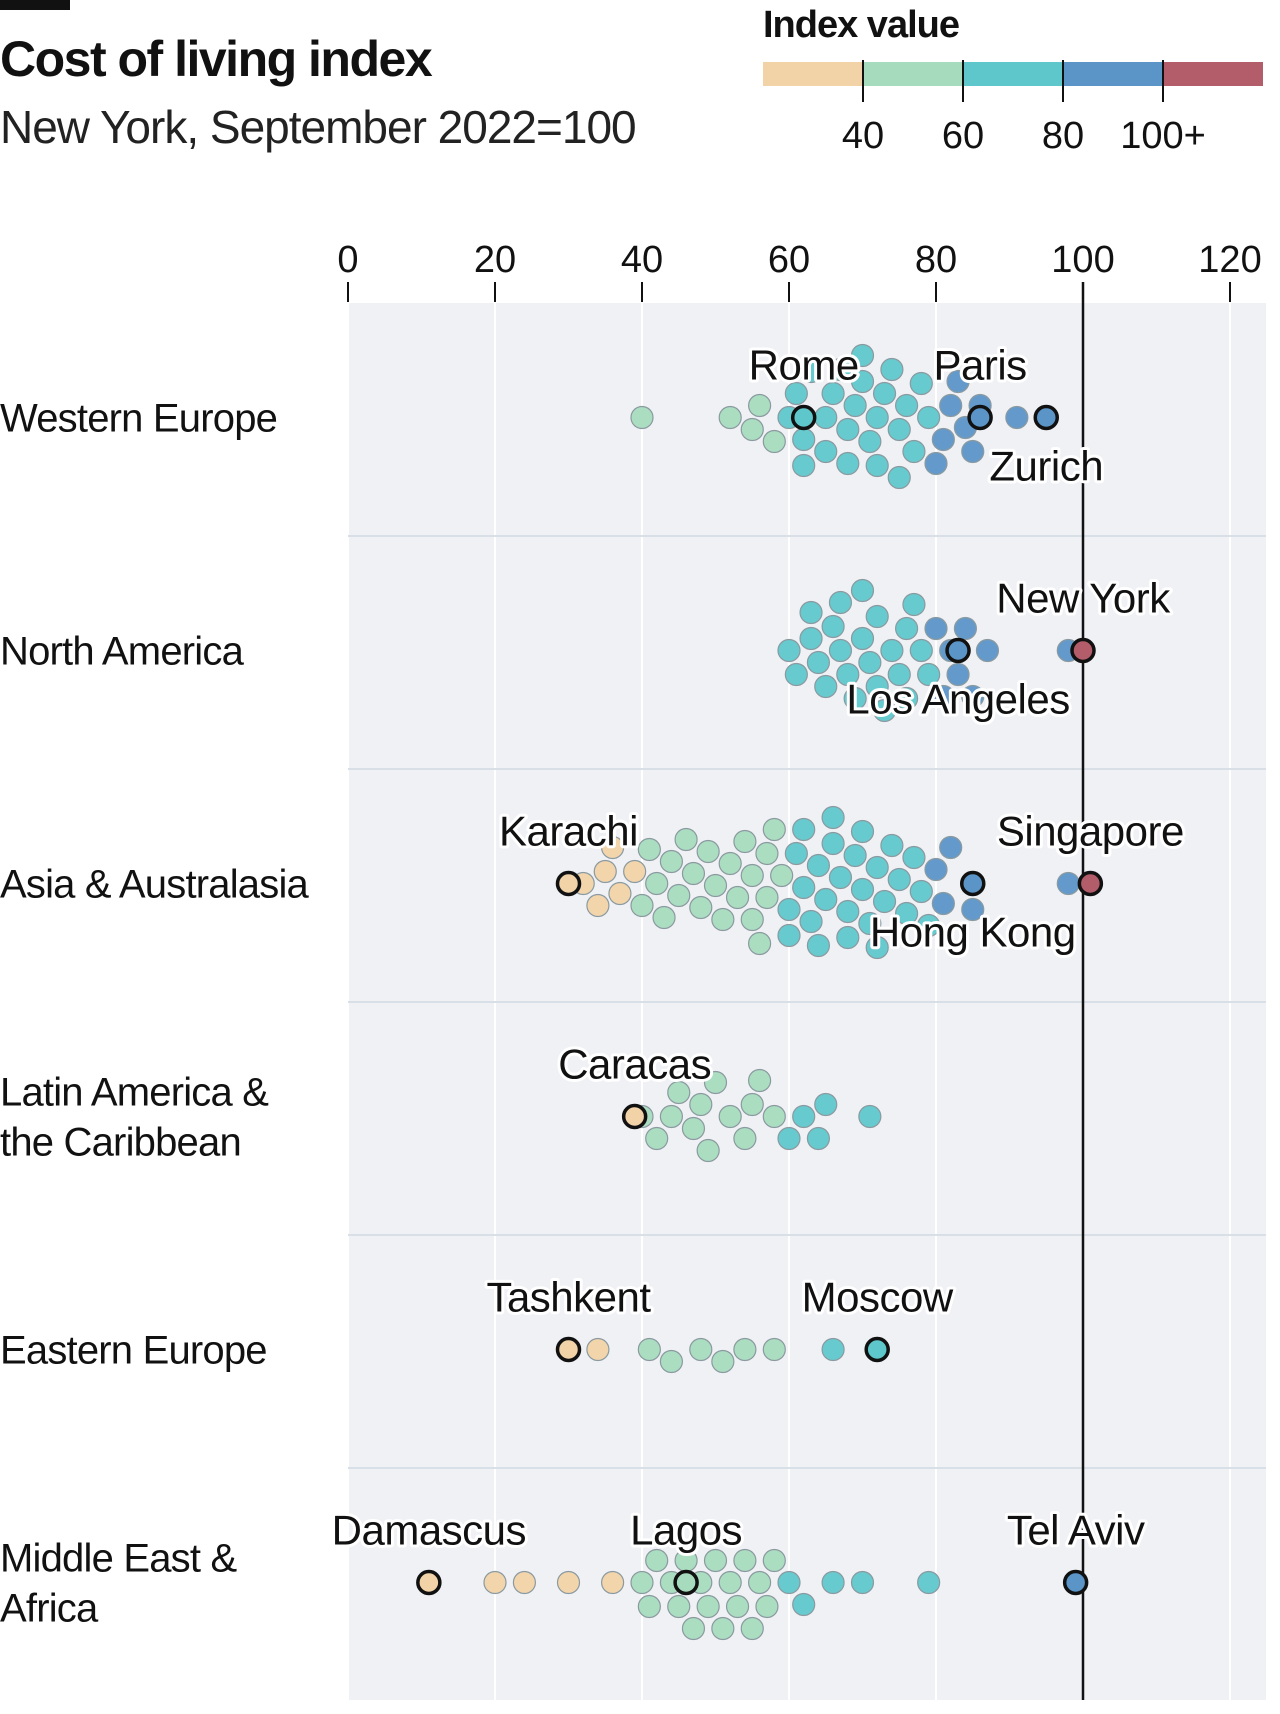 Image resolution: width=1280 pixels, height=1714 pixels. Describe the element at coordinates (634, 1064) in the screenshot. I see `city-label: Caracas` at that location.